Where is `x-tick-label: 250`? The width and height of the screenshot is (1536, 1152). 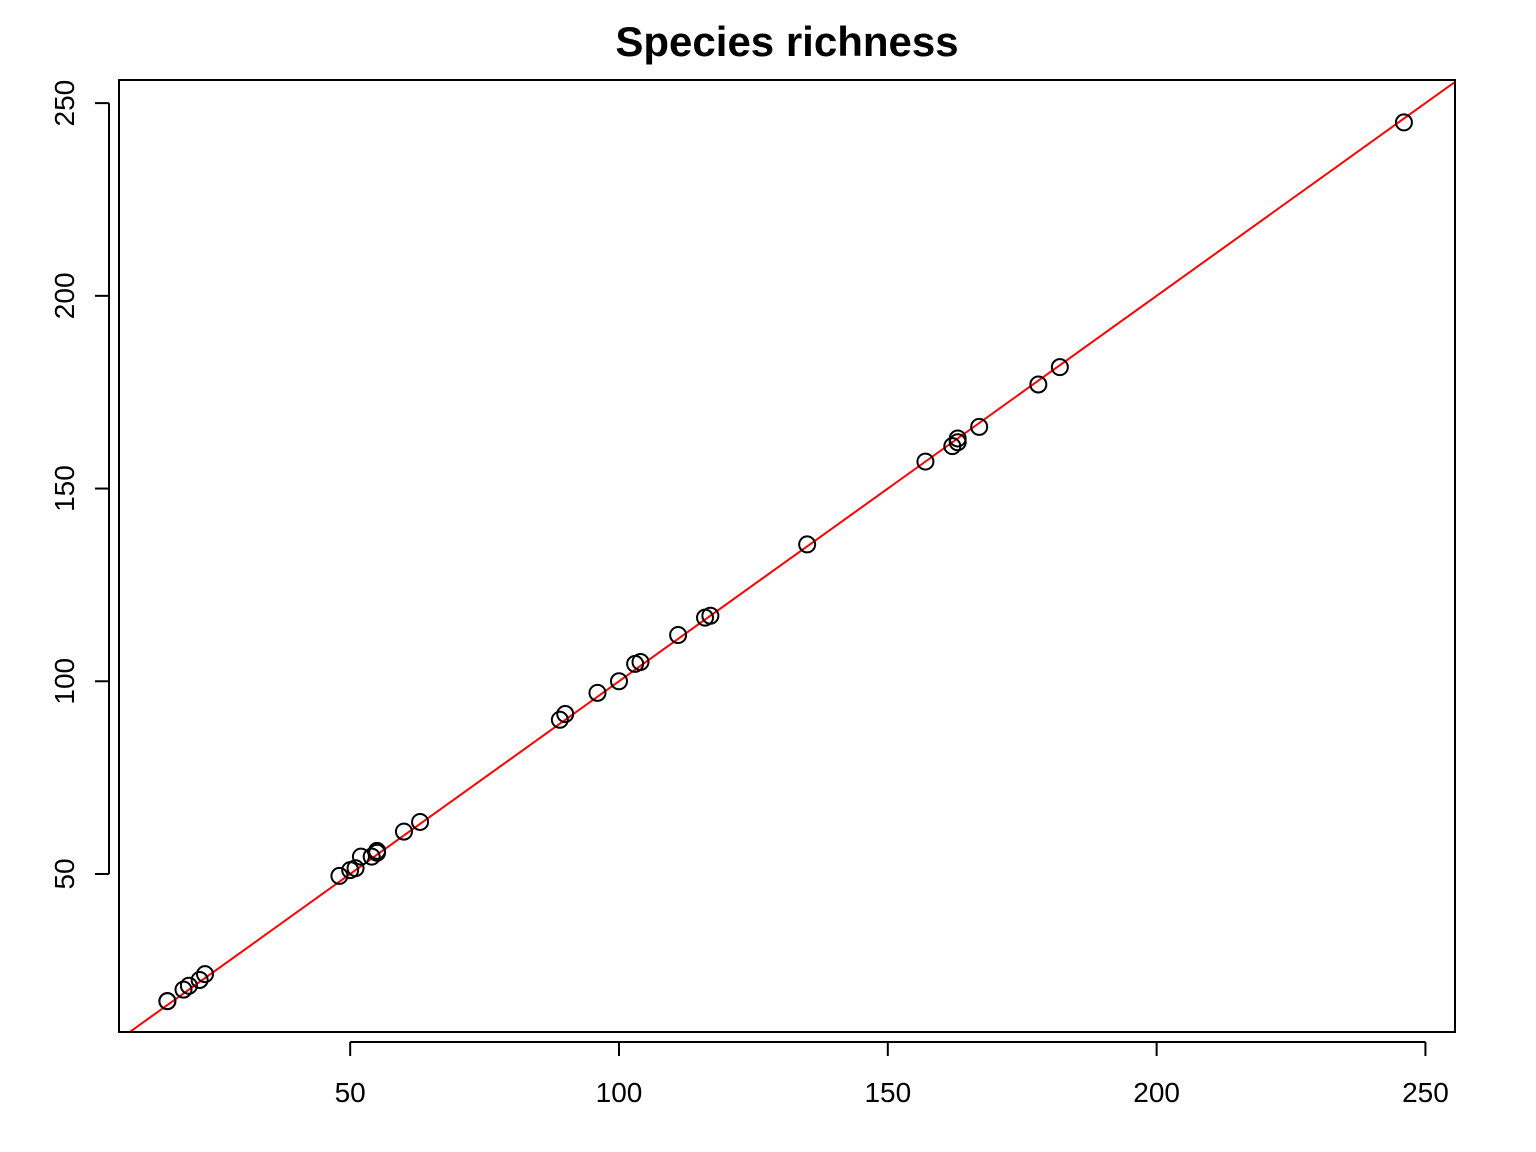
x-tick-label: 250 is located at coordinates (1425, 1092).